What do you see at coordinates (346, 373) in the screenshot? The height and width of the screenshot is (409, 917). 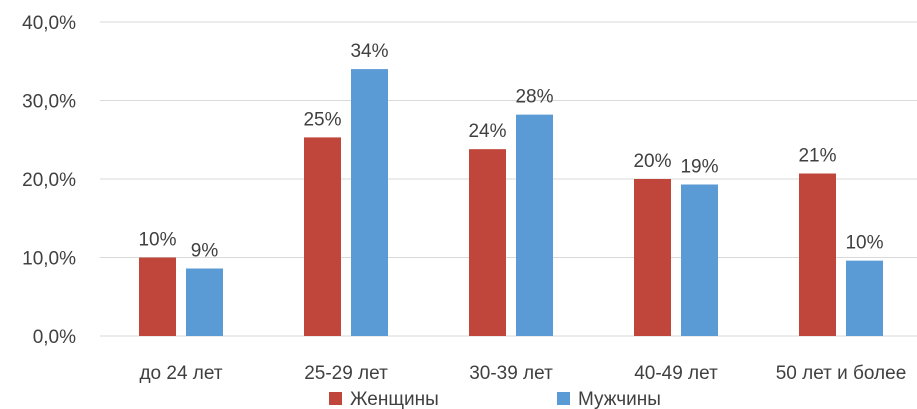 I see `category-label: 25-29 лет` at bounding box center [346, 373].